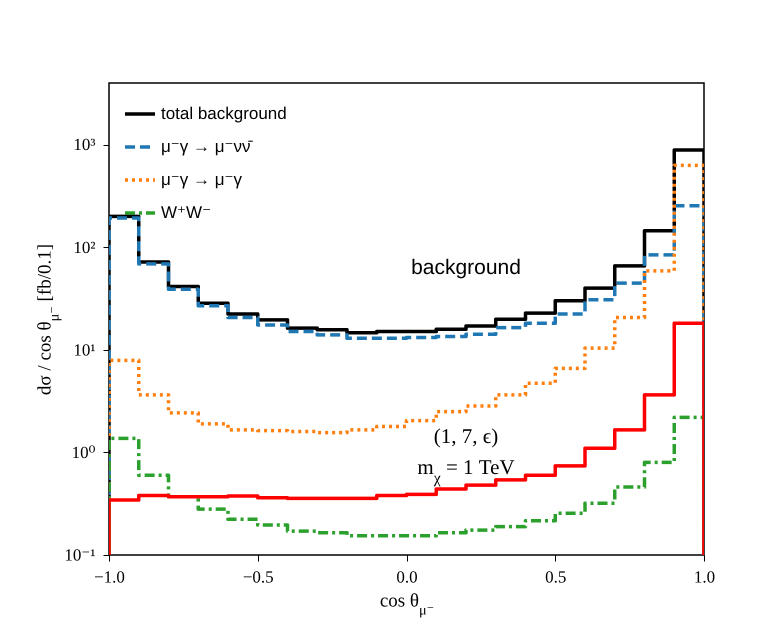 This screenshot has width=769, height=632. Describe the element at coordinates (84, 350) in the screenshot. I see `y-tick-label: 10¹` at that location.